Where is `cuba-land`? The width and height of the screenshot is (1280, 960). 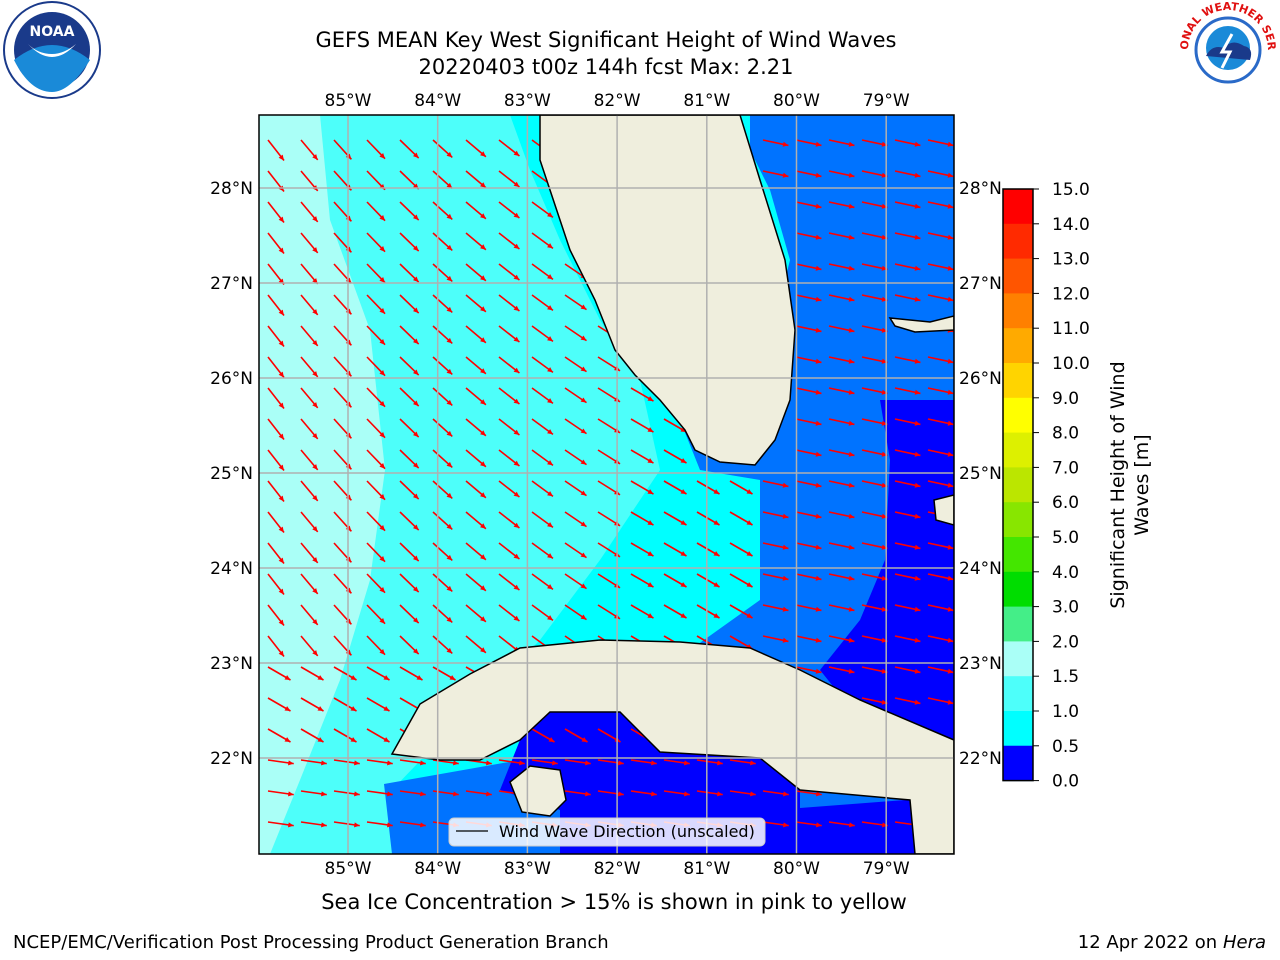
cuba-land is located at coordinates (672, 746).